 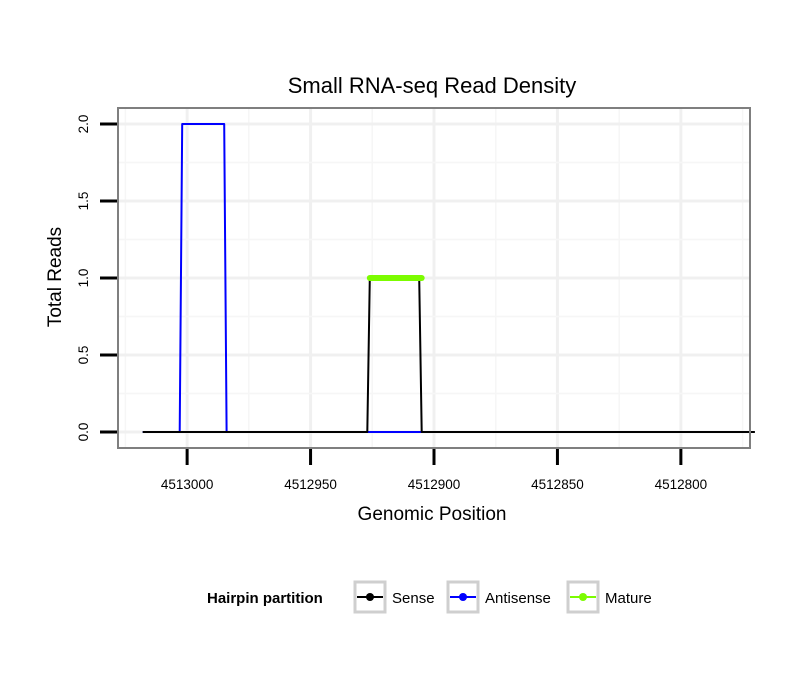 What do you see at coordinates (83, 355) in the screenshot?
I see `y-tick-label: 0.5` at bounding box center [83, 355].